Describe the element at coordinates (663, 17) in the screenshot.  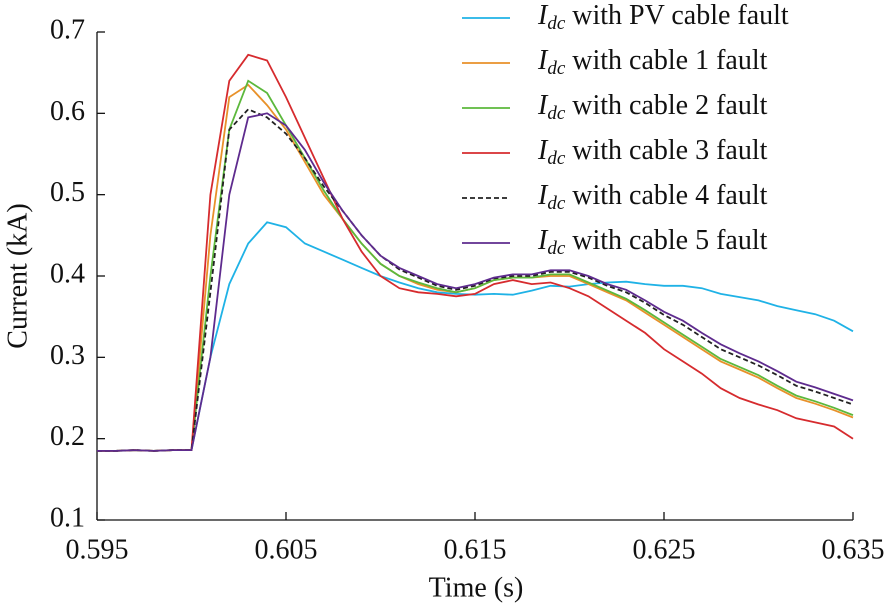
I see `legend-label: Idc with PV cable fault` at that location.